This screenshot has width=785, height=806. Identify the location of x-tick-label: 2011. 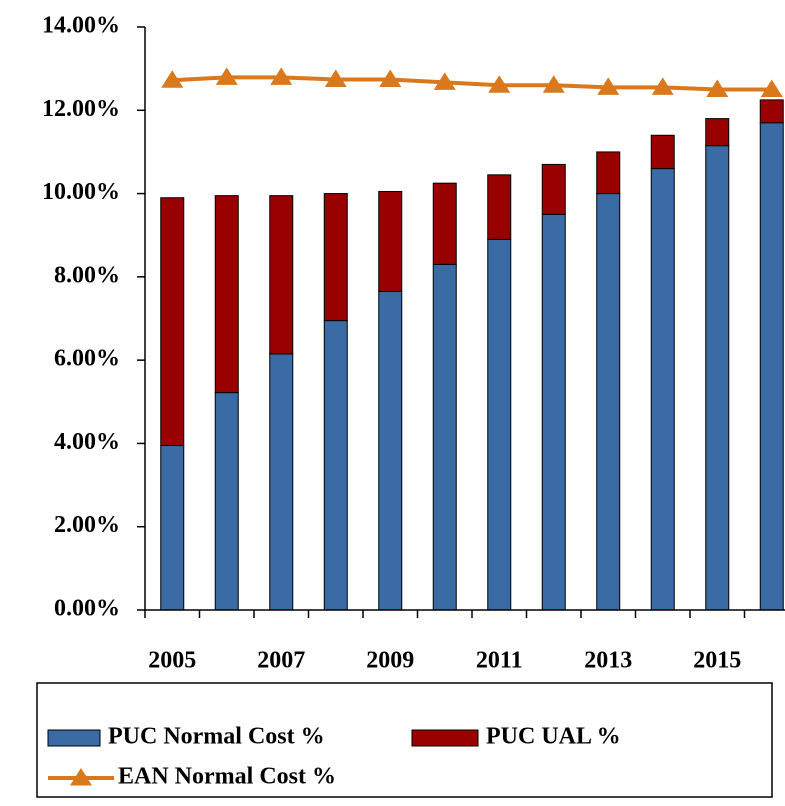
(499, 661).